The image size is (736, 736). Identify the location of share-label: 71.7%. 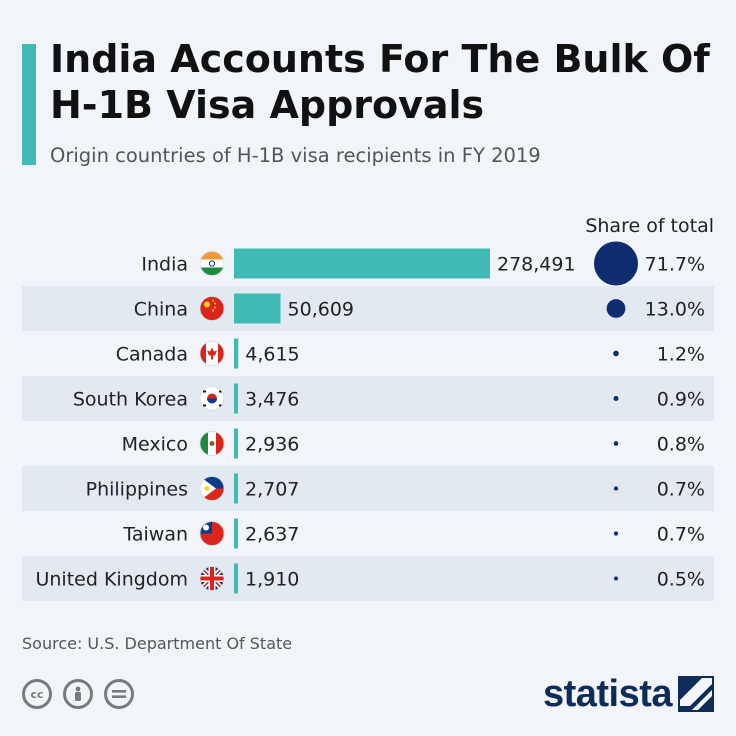
(675, 265).